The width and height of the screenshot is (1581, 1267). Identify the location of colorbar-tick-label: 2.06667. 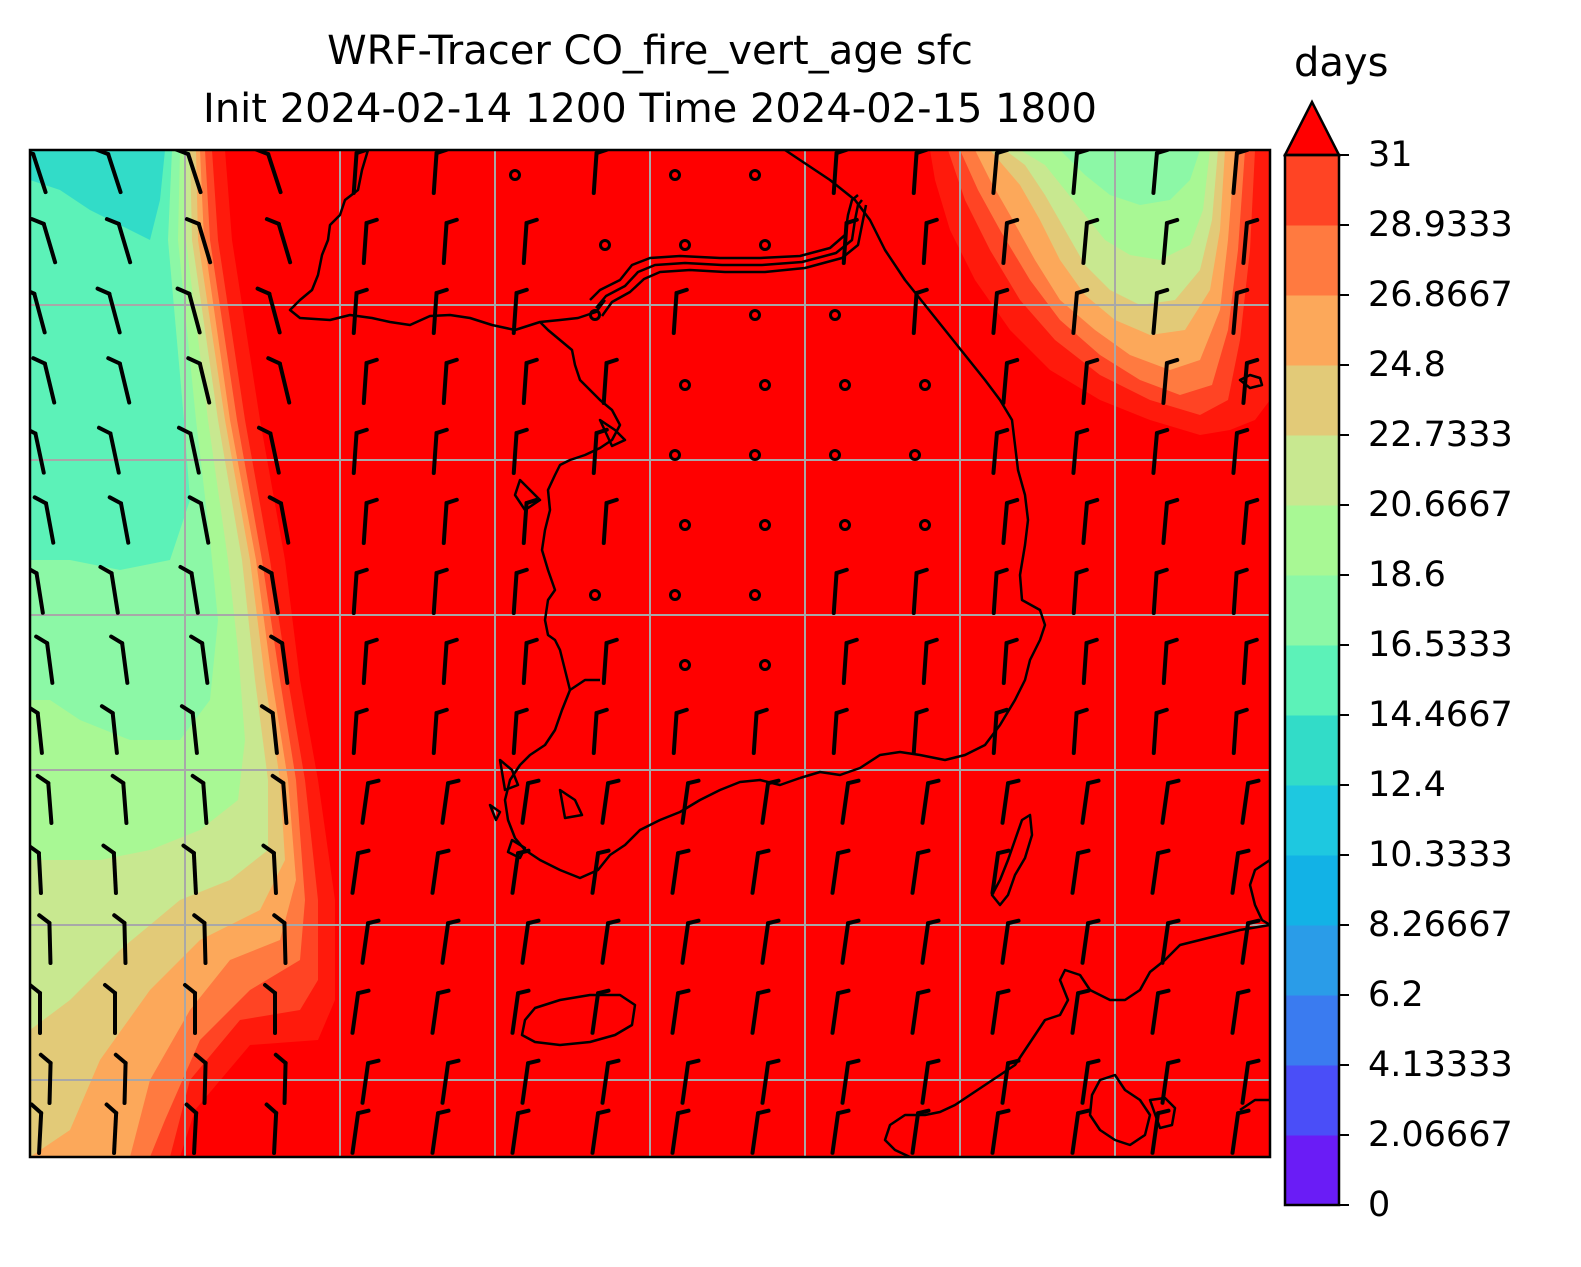
(1440, 1135).